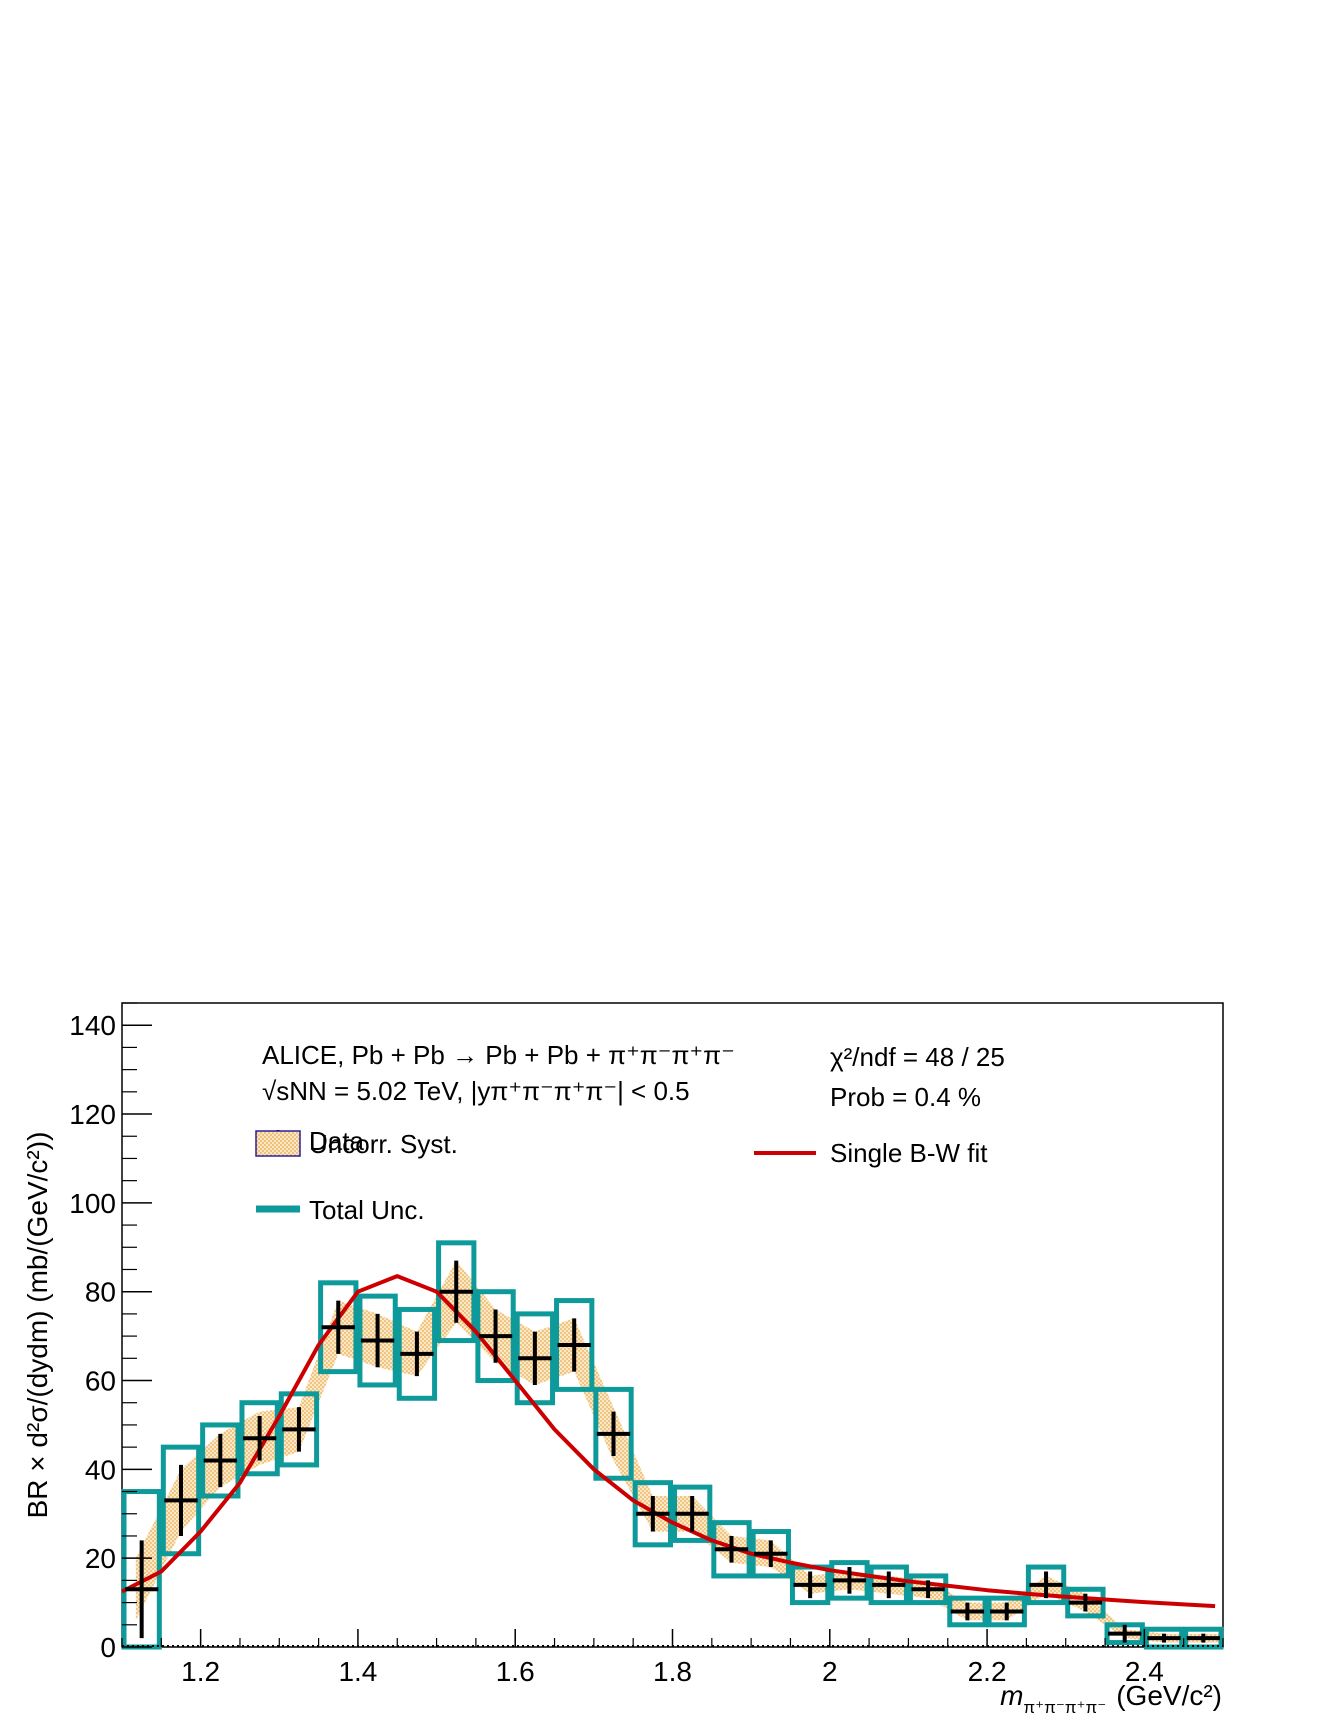 Image resolution: width=1329 pixels, height=1719 pixels. I want to click on x-tick-label: 2.2, so click(987, 1671).